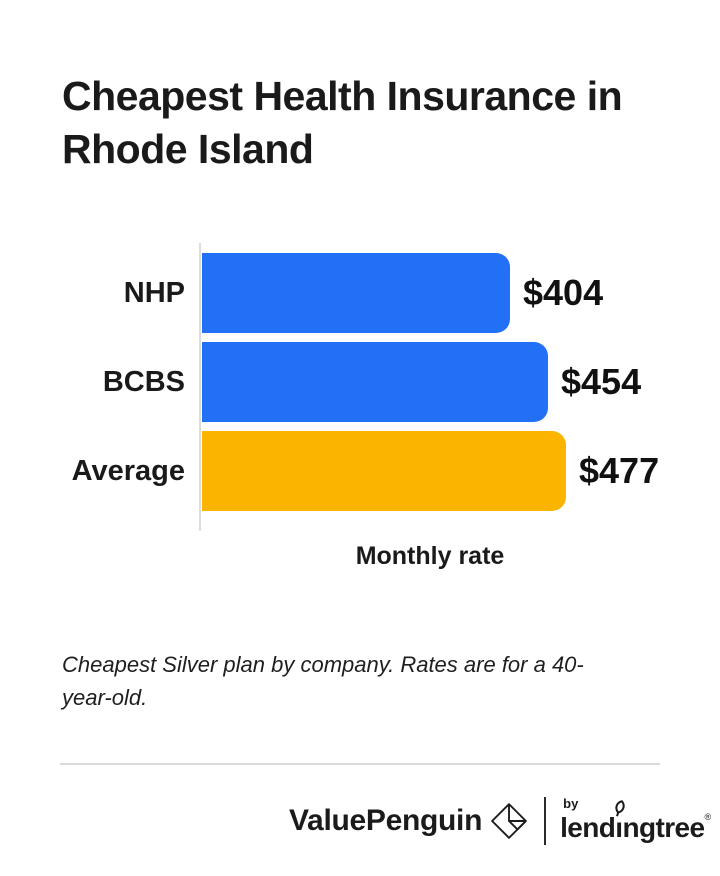 The image size is (720, 876). I want to click on lendingtree-wordmark: lendıngtree®, so click(635, 822).